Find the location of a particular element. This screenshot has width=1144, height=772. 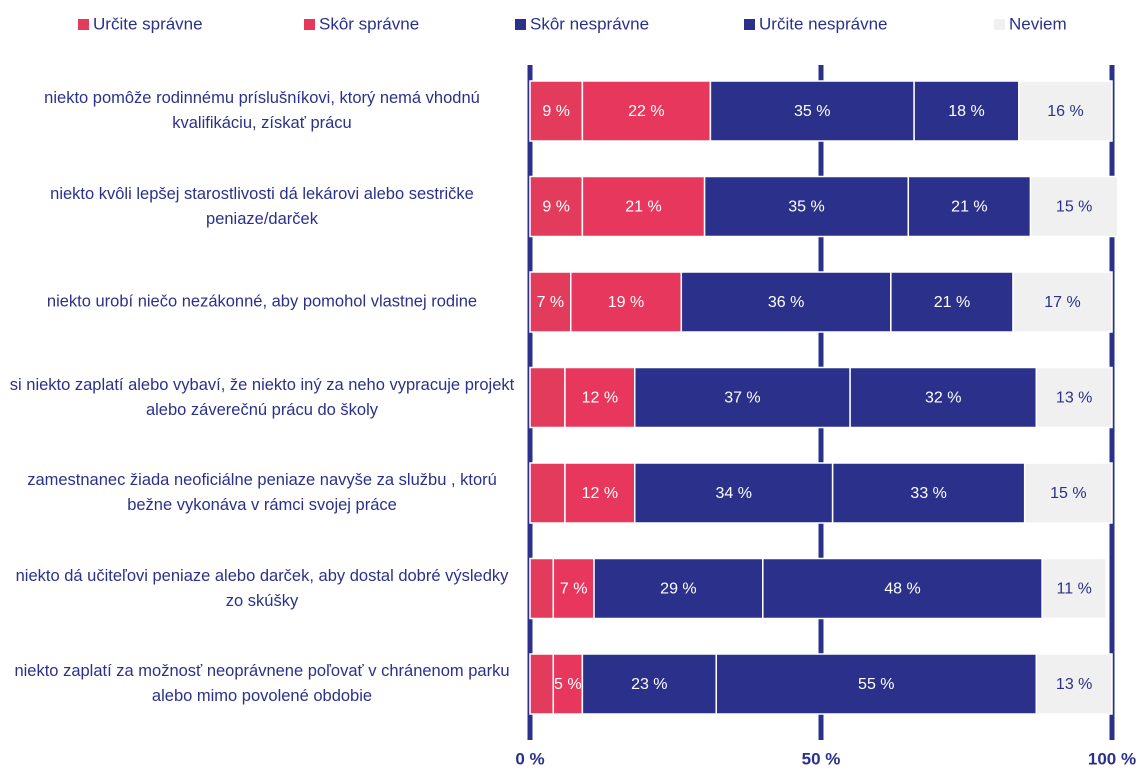

data-label: 48 % is located at coordinates (902, 589).